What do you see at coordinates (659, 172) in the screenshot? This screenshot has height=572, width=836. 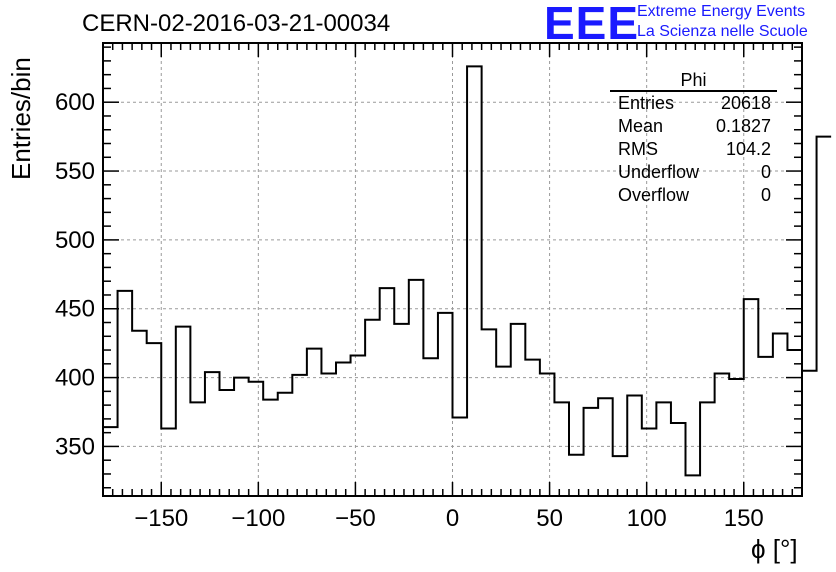 I see `stats-label: Underflow` at bounding box center [659, 172].